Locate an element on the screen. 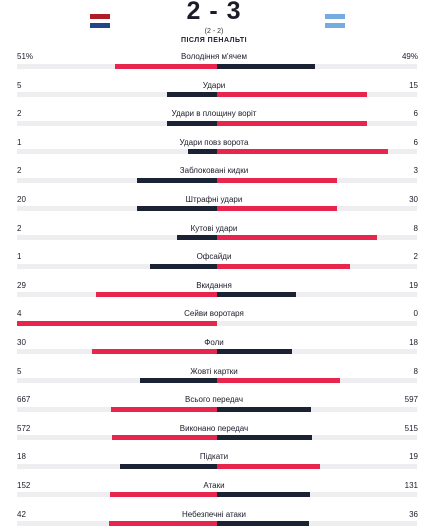  stat-row: 51% Володіння м'ячем 49% is located at coordinates (214, 58).